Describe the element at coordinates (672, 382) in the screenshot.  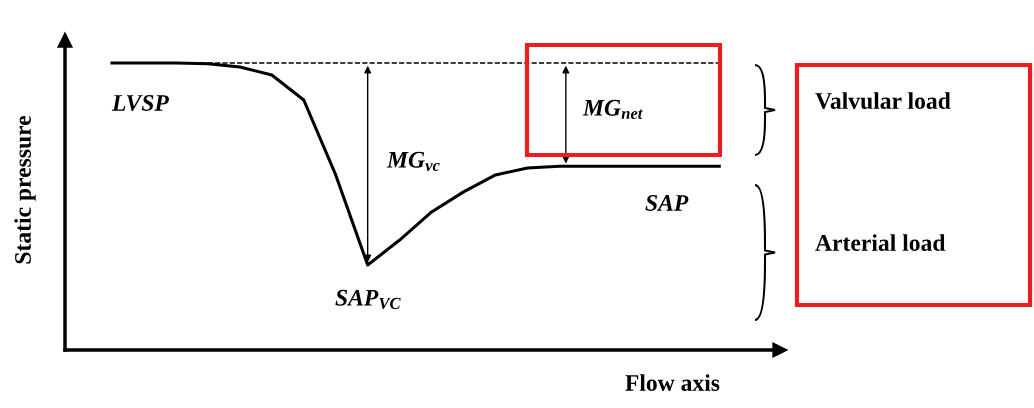
I see `x-axis-title: Flow axis` at that location.